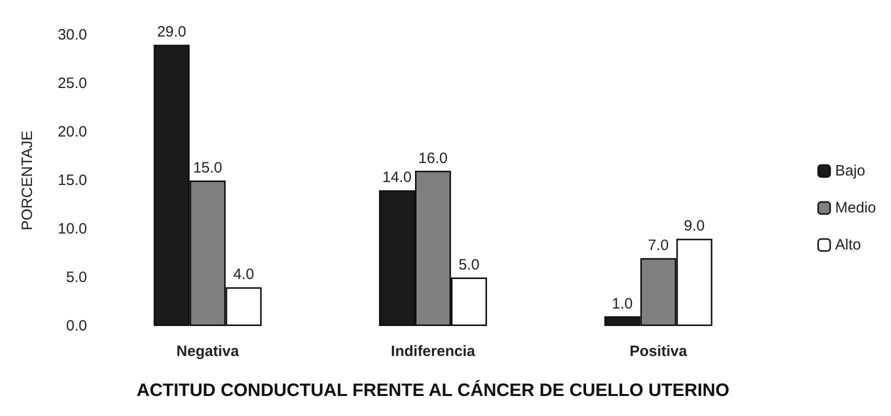 The image size is (891, 416). Describe the element at coordinates (207, 168) in the screenshot. I see `data-label: 15.0` at that location.